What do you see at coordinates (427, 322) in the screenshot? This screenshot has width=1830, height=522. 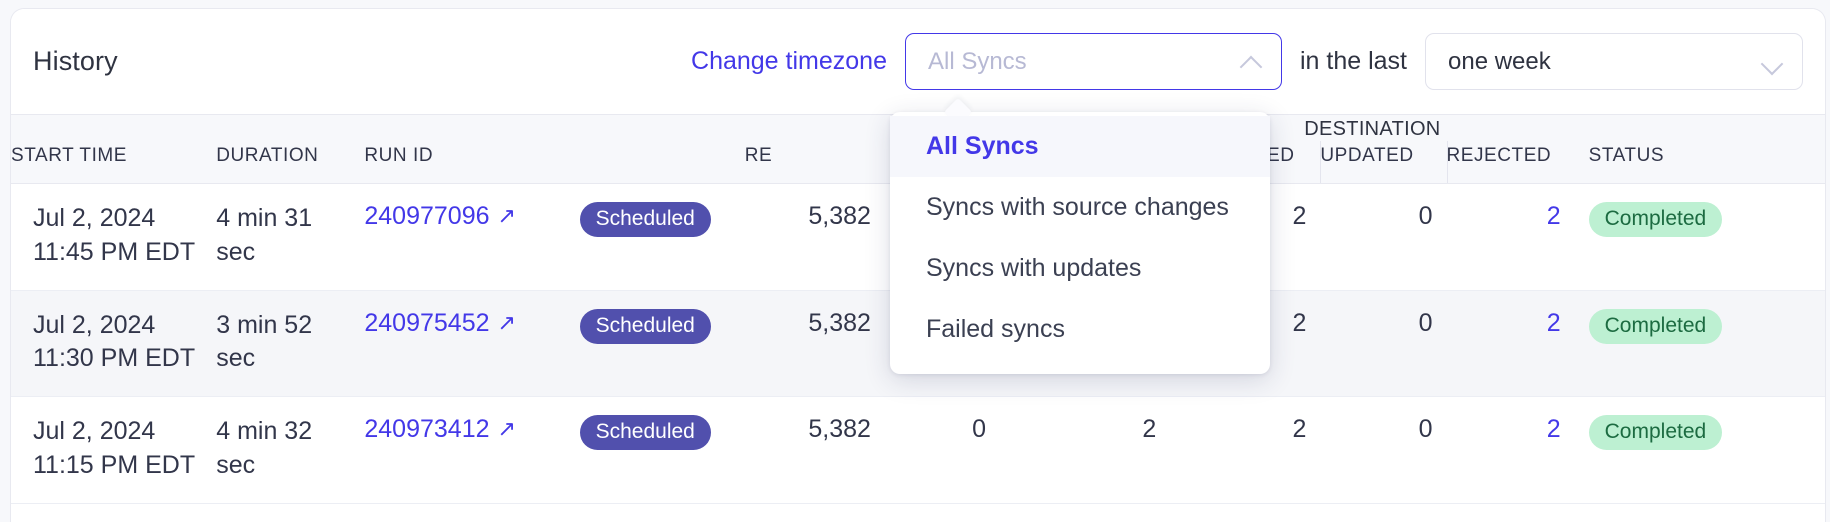 I see `run-id-link: 240975452` at bounding box center [427, 322].